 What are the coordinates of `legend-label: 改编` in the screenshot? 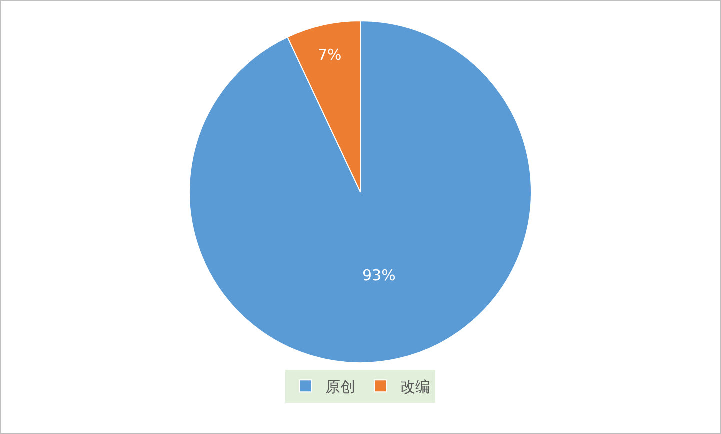 It's located at (415, 387).